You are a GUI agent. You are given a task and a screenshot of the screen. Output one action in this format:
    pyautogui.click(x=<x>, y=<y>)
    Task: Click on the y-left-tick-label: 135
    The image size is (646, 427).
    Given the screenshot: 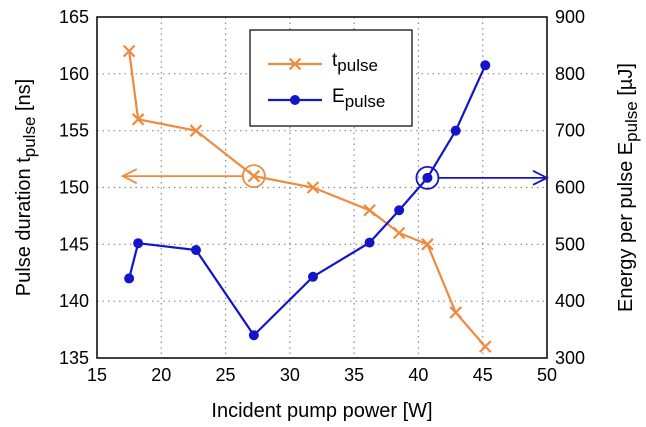 What is the action you would take?
    pyautogui.click(x=74, y=358)
    